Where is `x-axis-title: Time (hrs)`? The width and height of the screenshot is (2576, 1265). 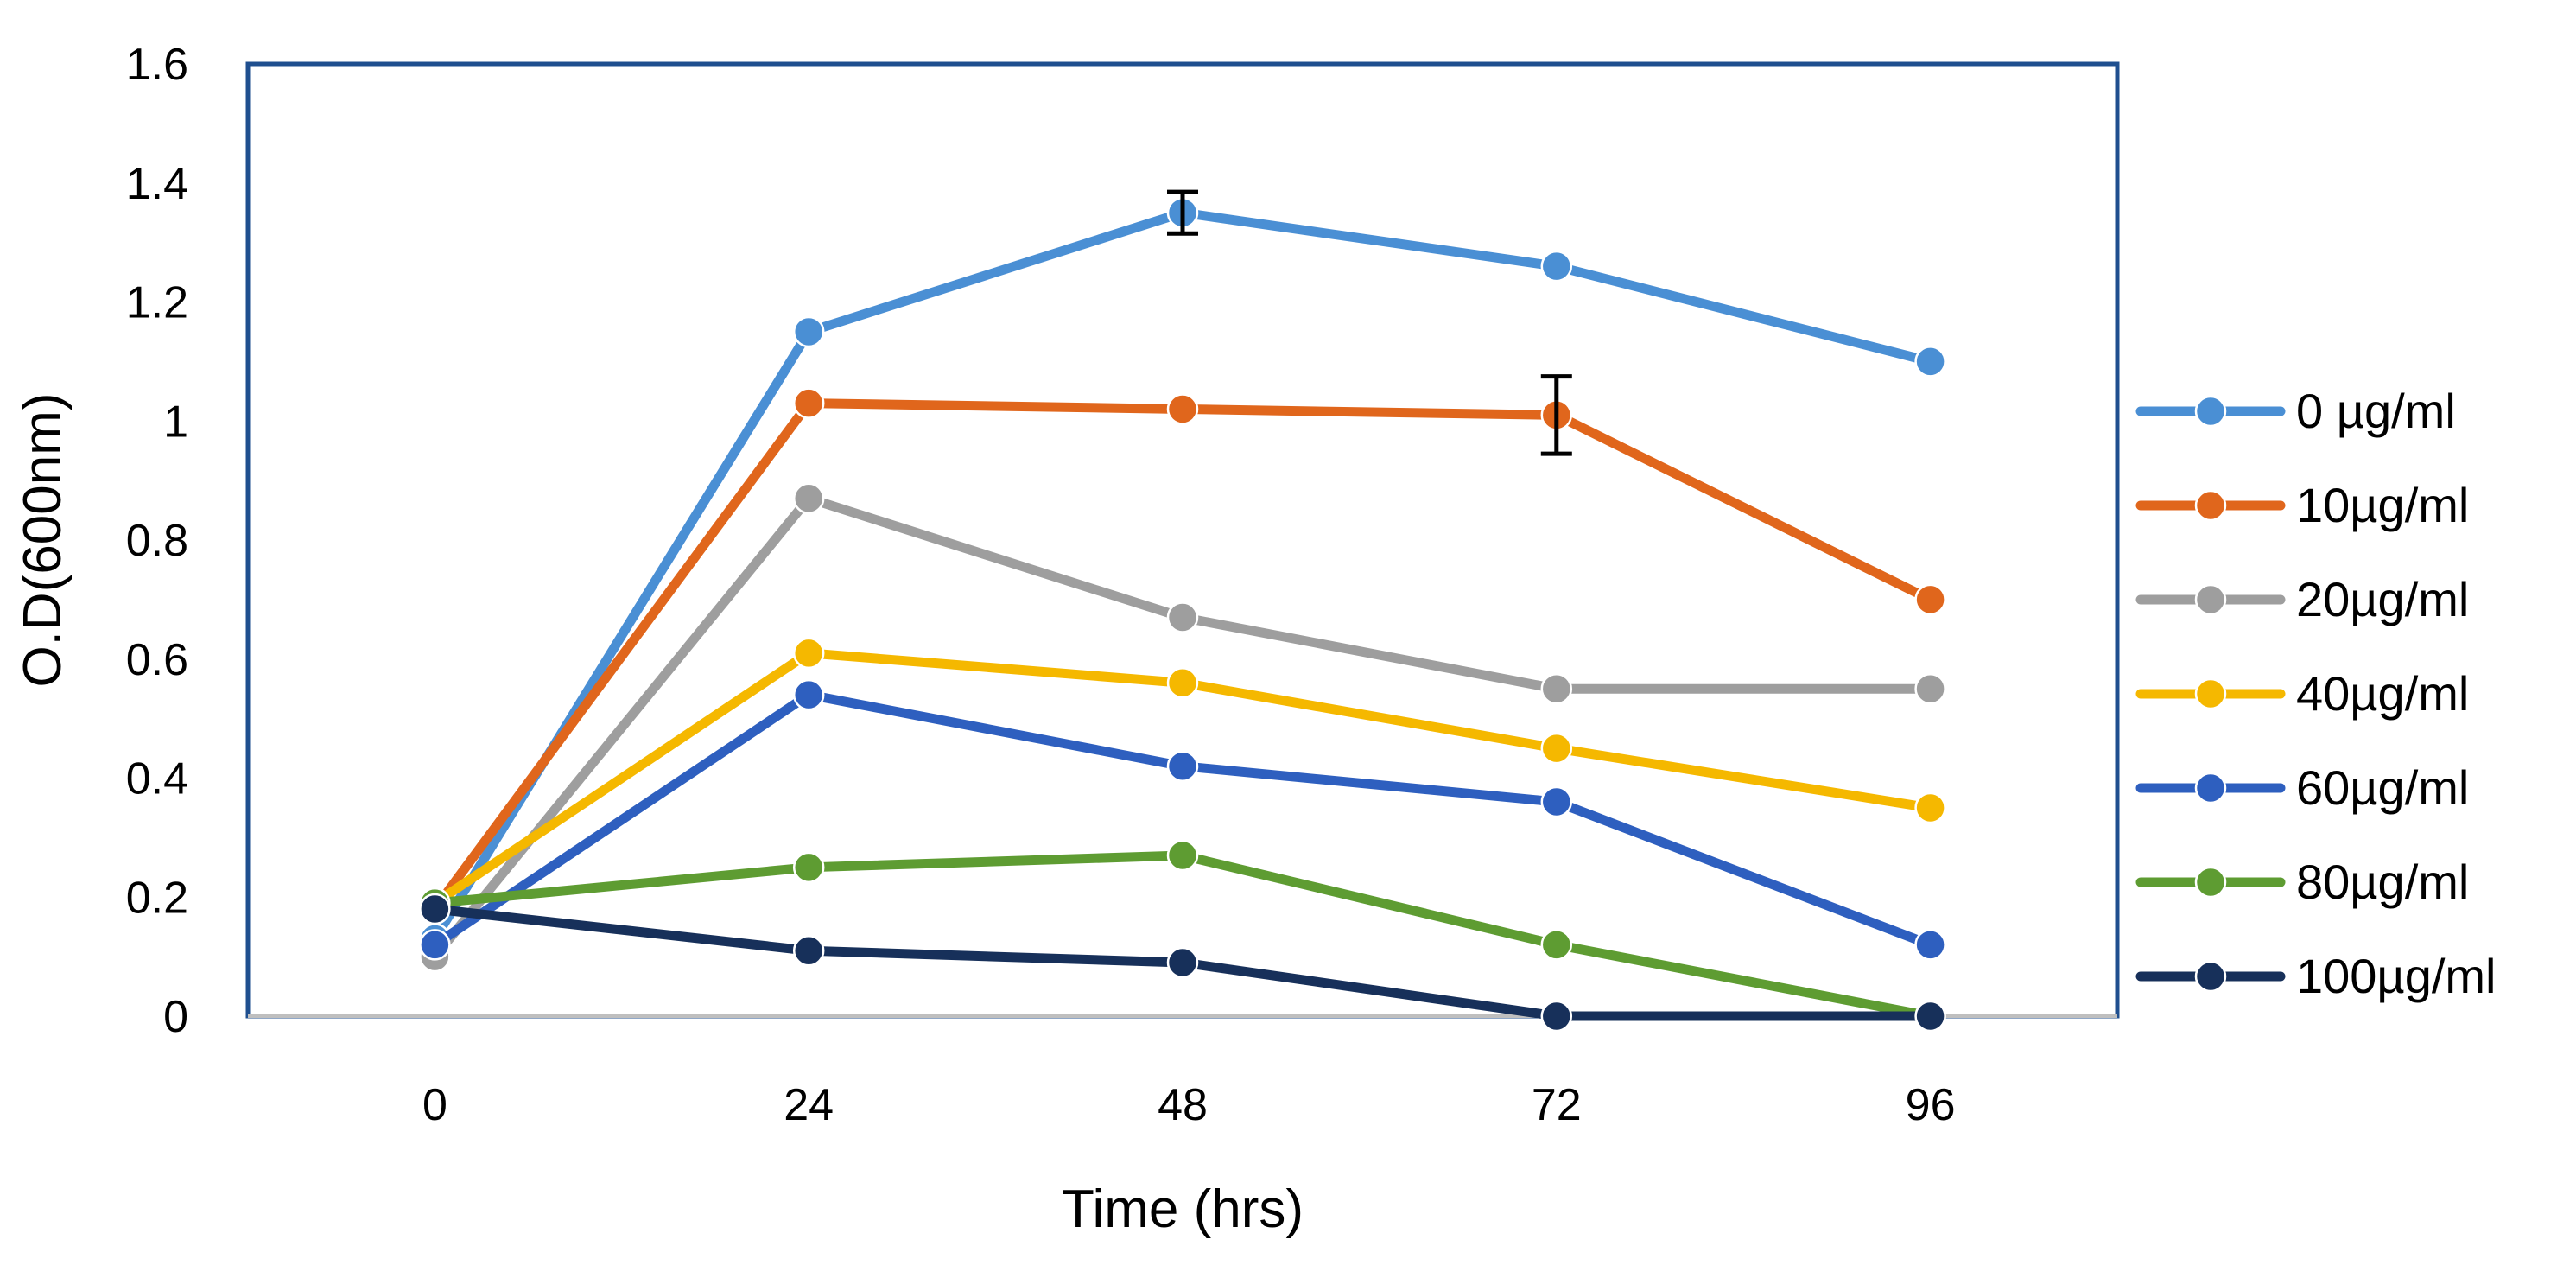
x-axis-title: Time (hrs) is located at coordinates (1183, 1209).